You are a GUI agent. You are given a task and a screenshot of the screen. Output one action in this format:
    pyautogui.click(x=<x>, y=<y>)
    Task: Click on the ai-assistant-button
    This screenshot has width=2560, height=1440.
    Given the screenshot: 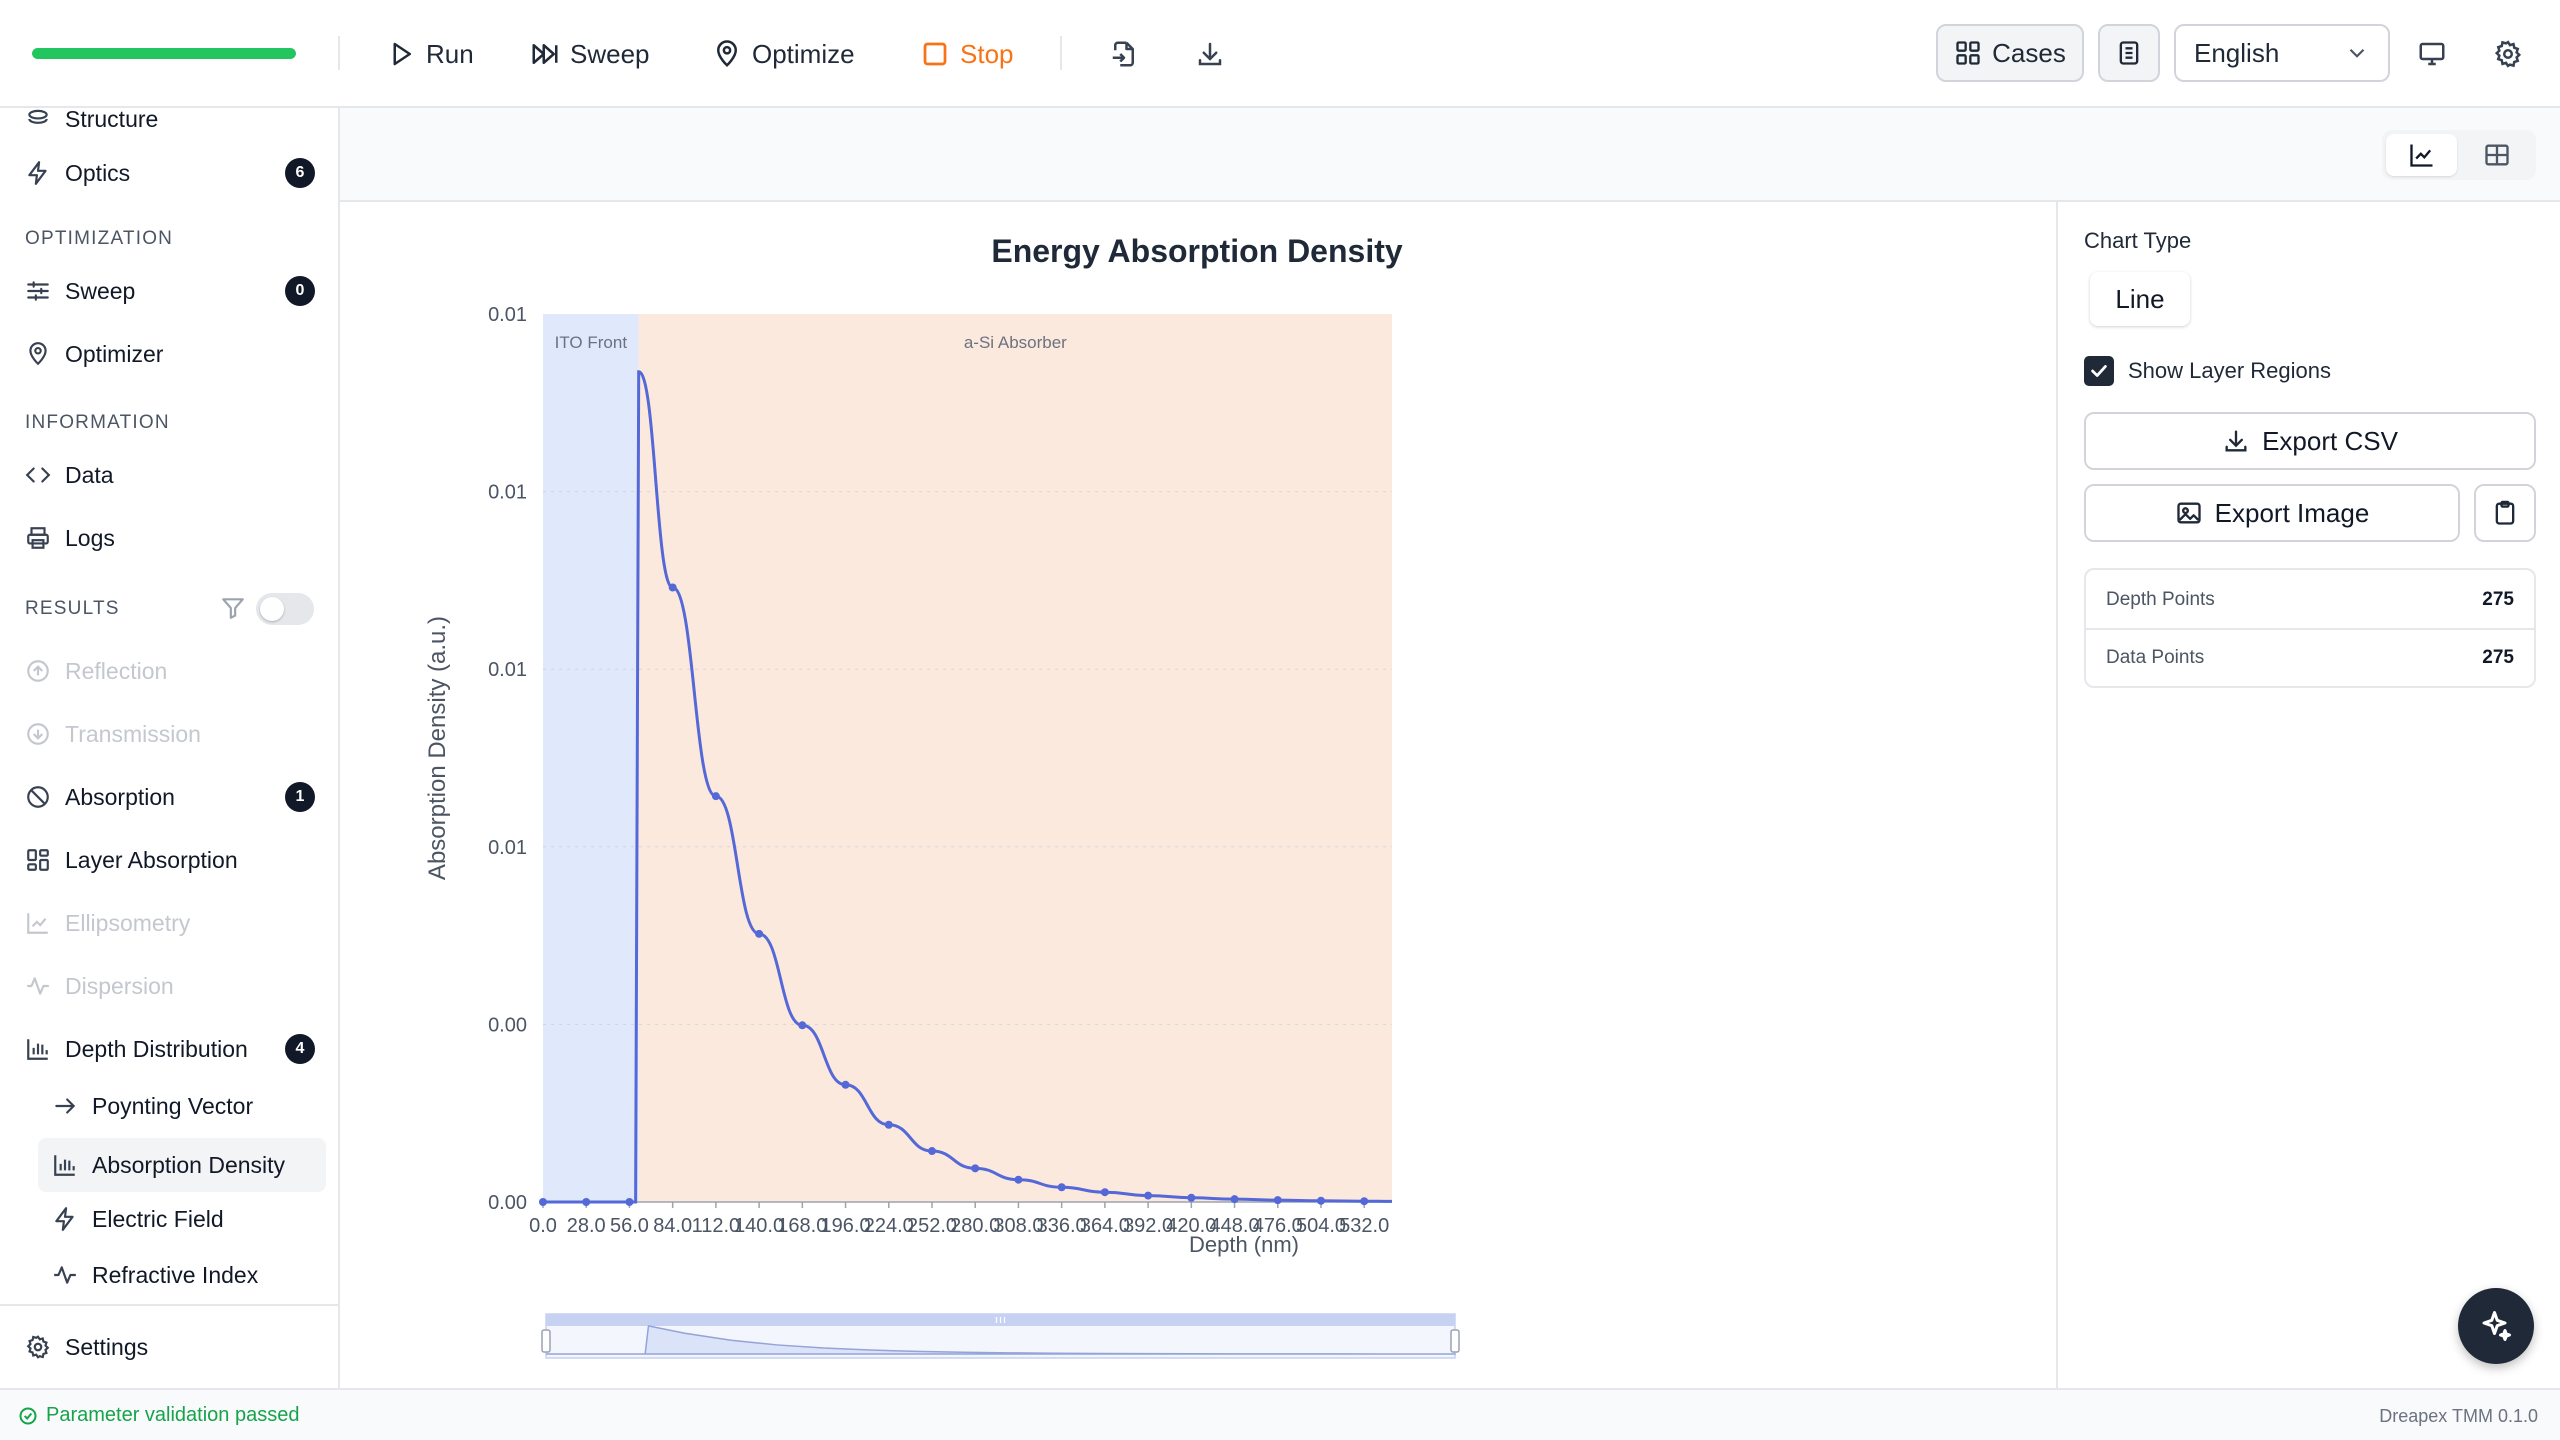 What is the action you would take?
    pyautogui.click(x=2496, y=1326)
    